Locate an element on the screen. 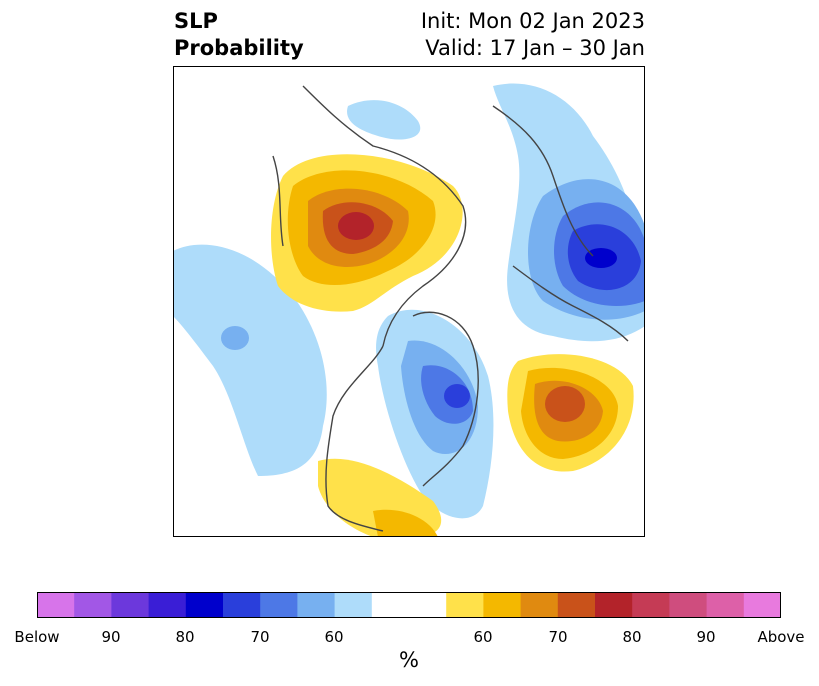  colorbar-tick-label: Above is located at coordinates (781, 637).